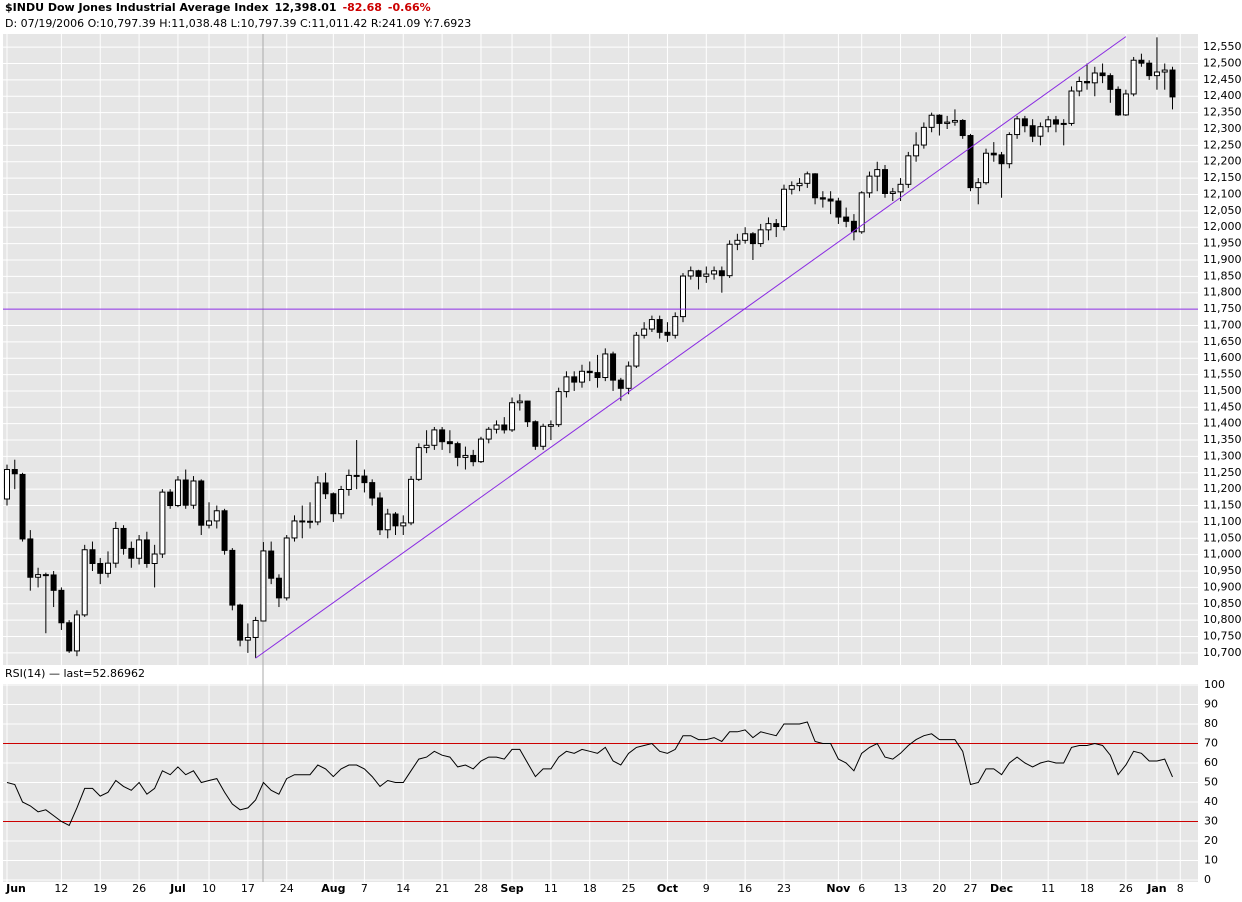  I want to click on change-percent: -0.66%, so click(409, 7).